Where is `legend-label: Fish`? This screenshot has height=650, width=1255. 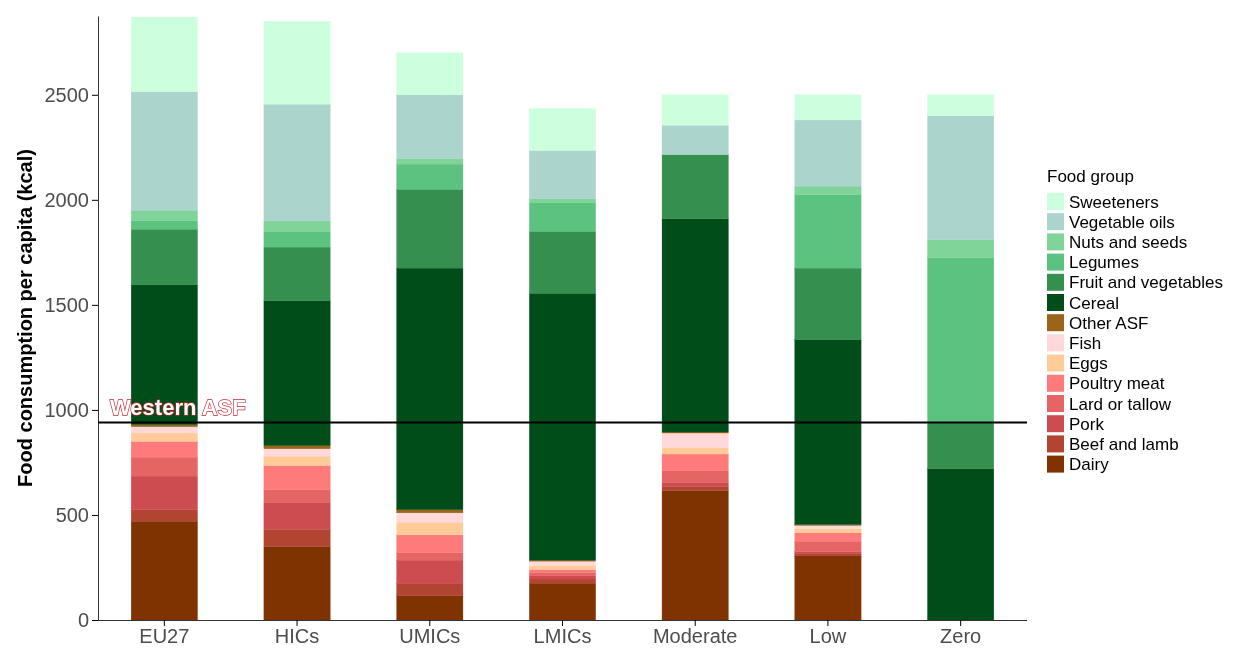 legend-label: Fish is located at coordinates (1085, 343).